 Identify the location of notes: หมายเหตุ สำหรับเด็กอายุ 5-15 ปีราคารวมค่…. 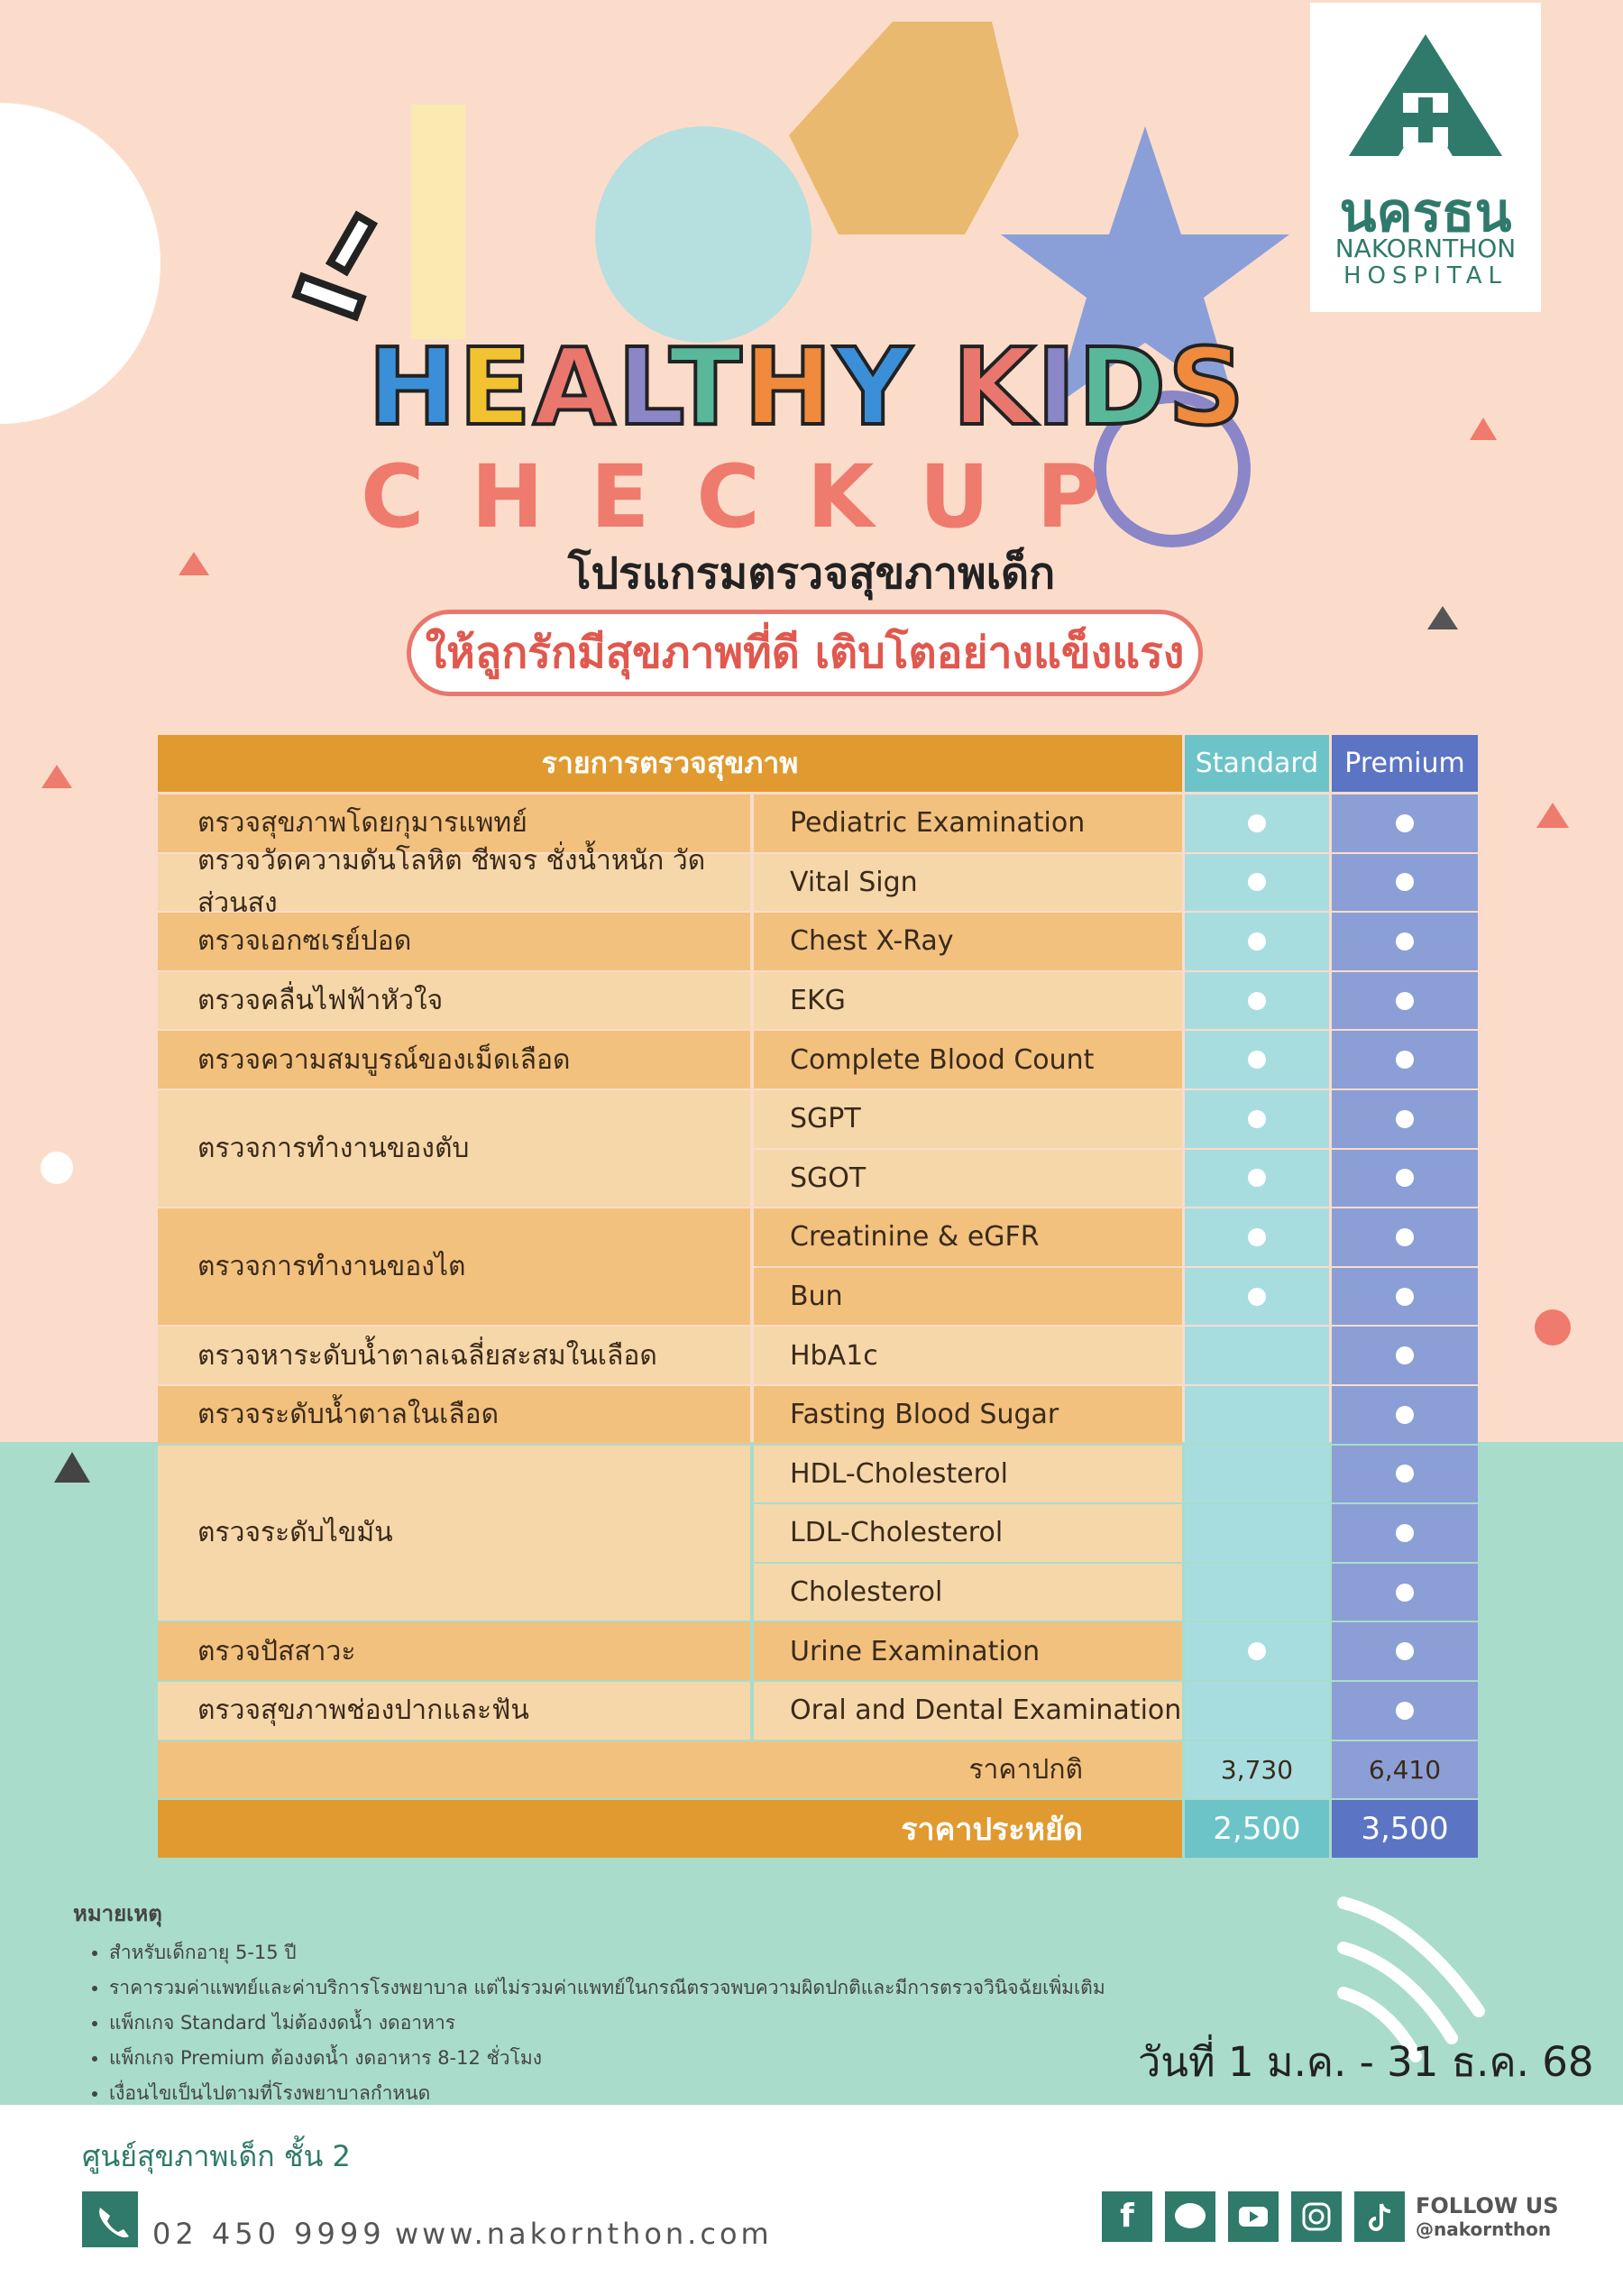
(614, 2005).